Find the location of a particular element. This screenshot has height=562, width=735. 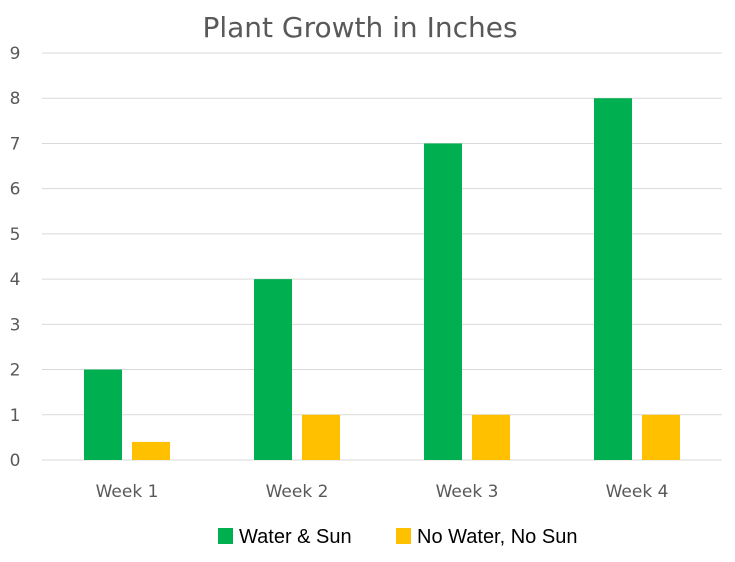

y-axis-ticks: 0 1 2 3 4 5 6 7 8 9 is located at coordinates (15, 257).